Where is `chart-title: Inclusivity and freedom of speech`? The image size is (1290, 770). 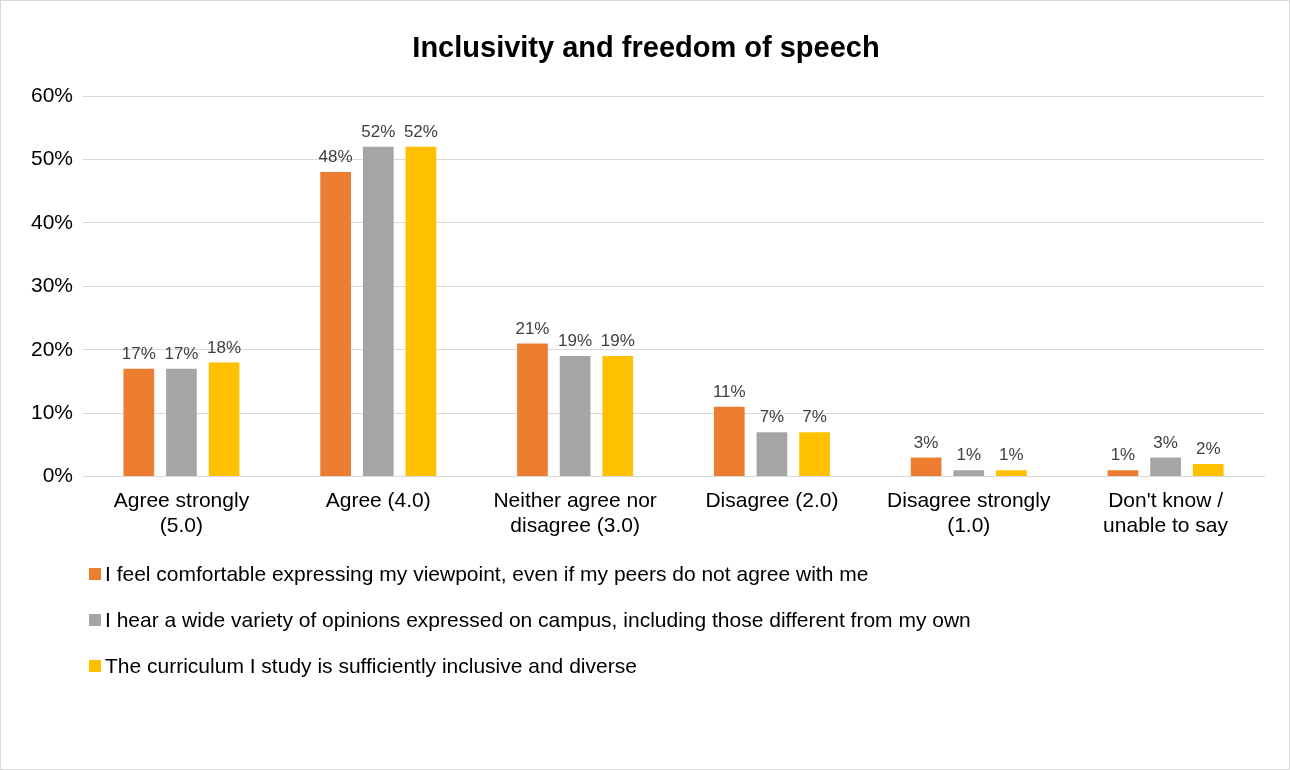
chart-title: Inclusivity and freedom of speech is located at coordinates (646, 47).